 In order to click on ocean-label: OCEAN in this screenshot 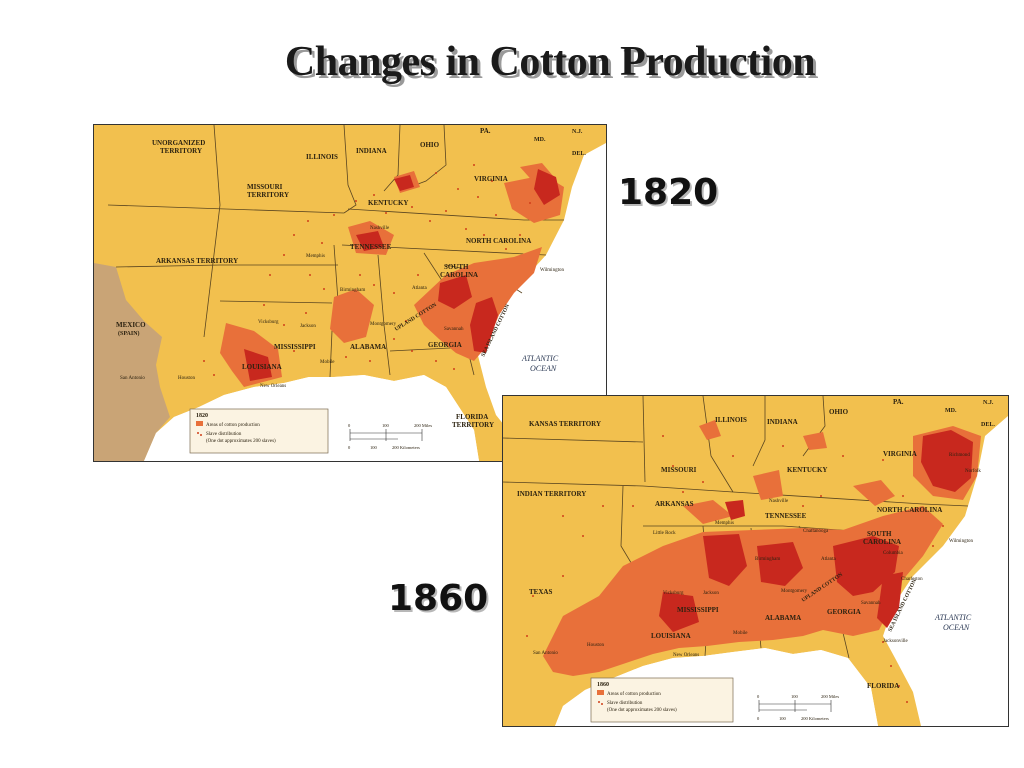, I will do `click(956, 627)`.